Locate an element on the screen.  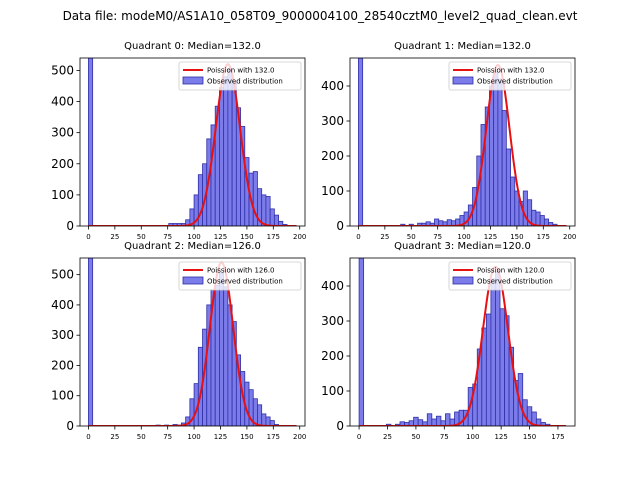
axes-frame is located at coordinates (462, 342).